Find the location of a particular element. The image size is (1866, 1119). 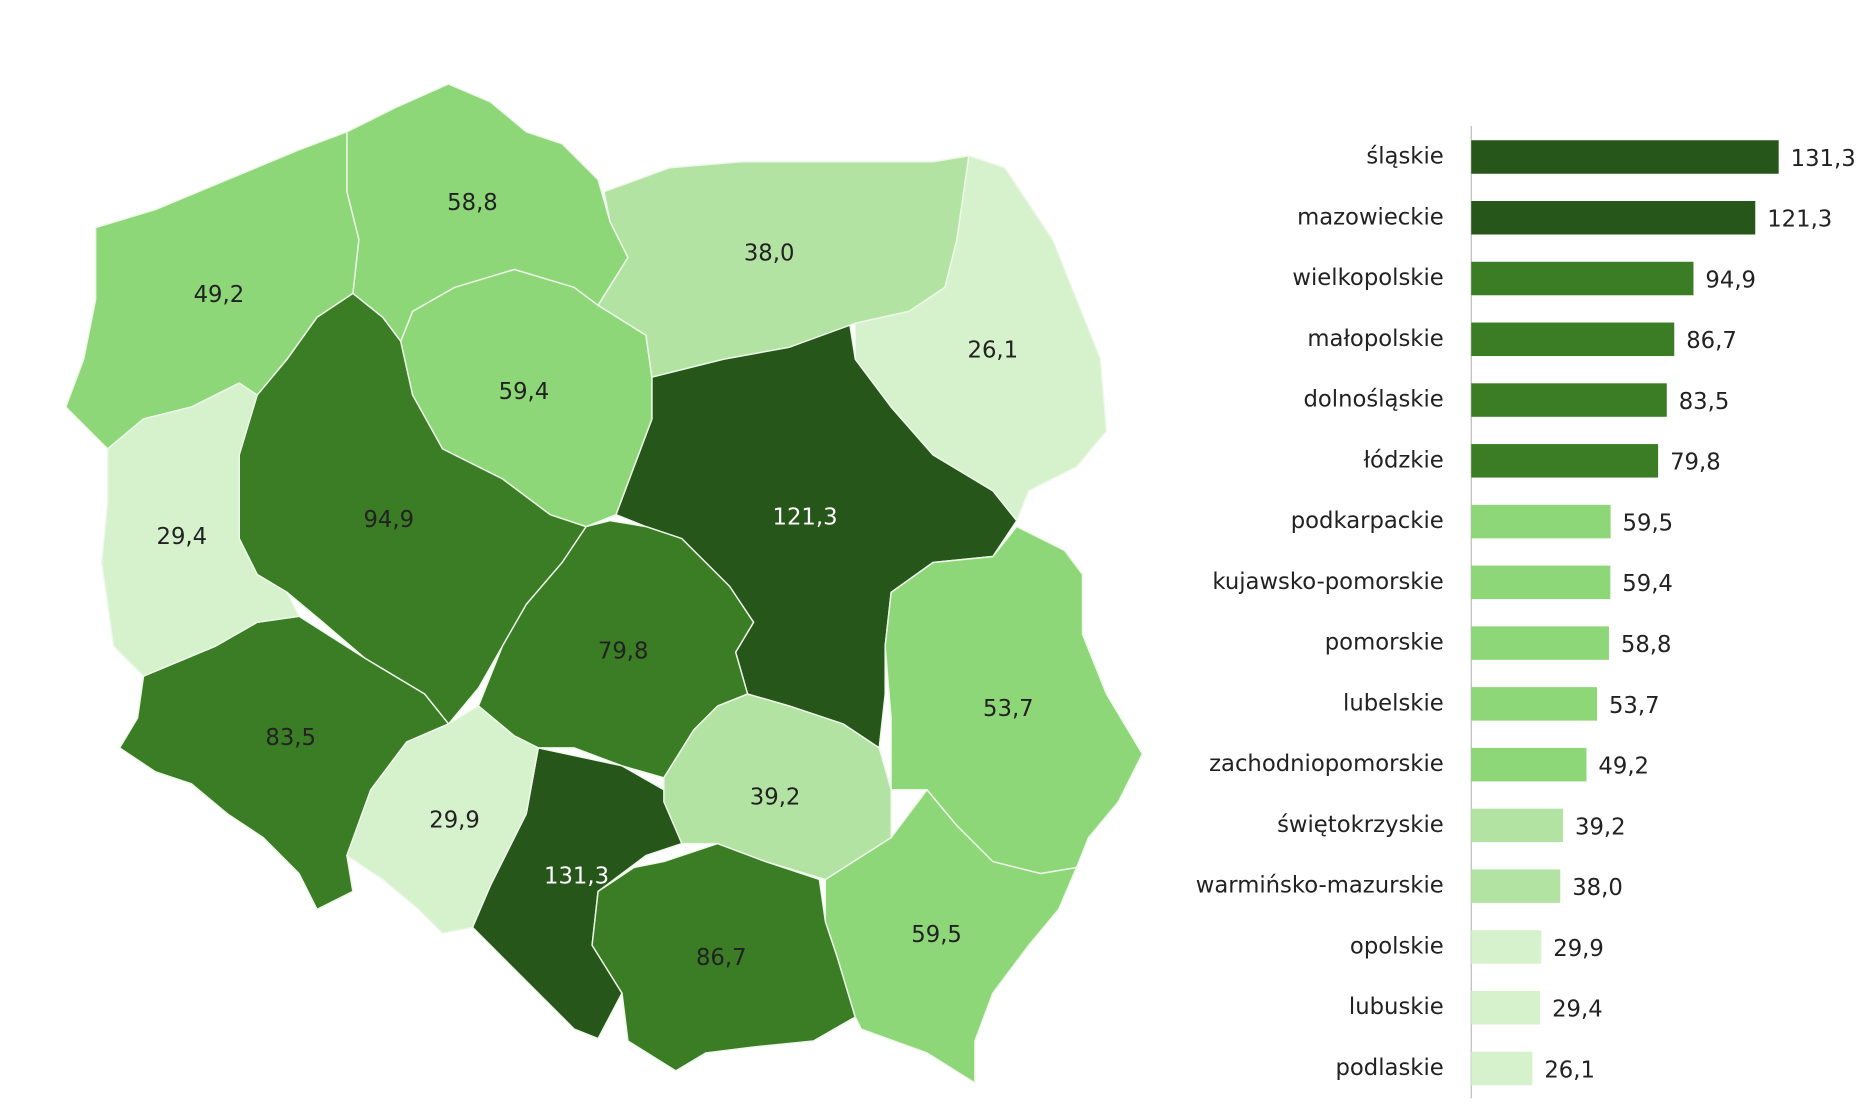

region-label: 38,0 is located at coordinates (769, 253).